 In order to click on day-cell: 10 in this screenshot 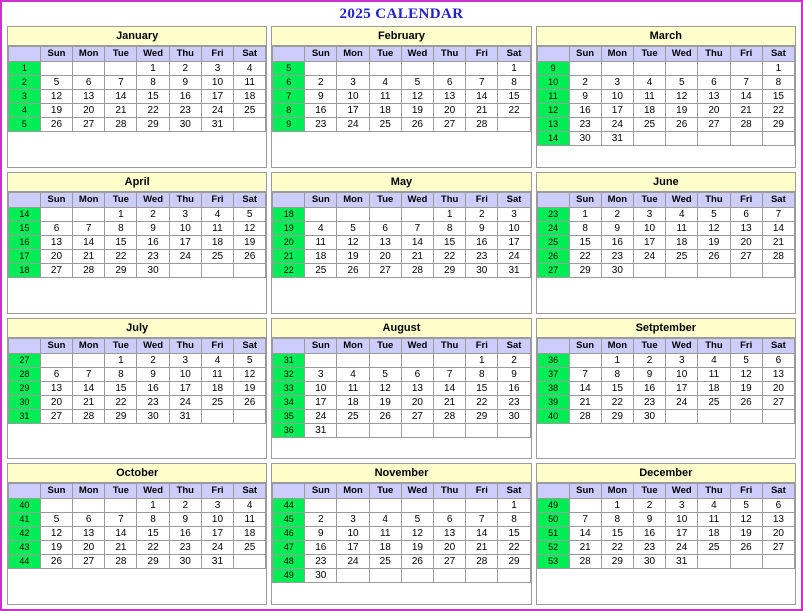, I will do `click(514, 228)`.